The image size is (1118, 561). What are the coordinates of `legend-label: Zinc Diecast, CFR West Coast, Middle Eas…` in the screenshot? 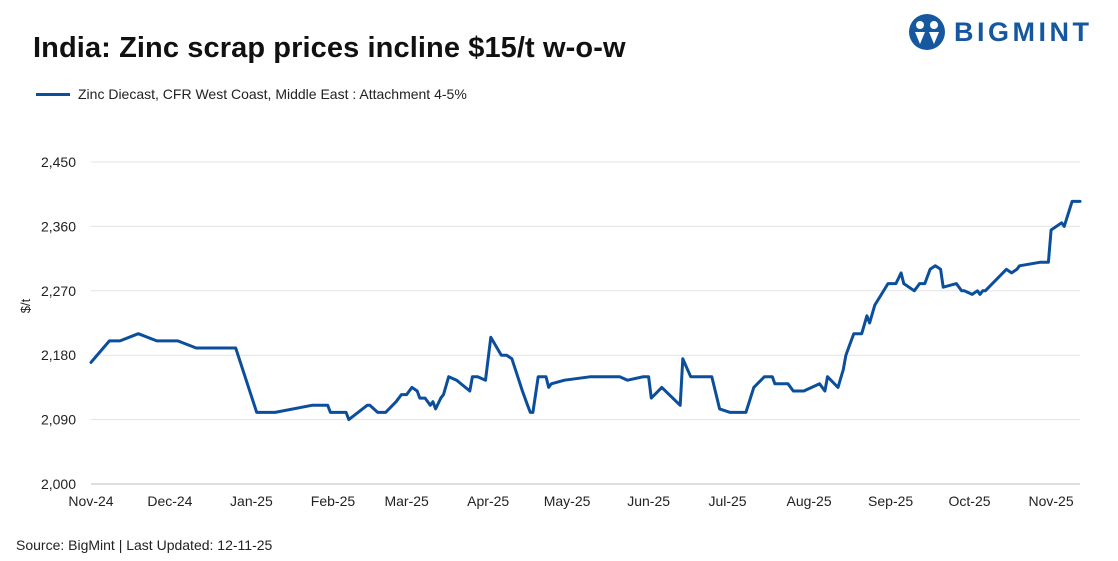 It's located at (272, 94).